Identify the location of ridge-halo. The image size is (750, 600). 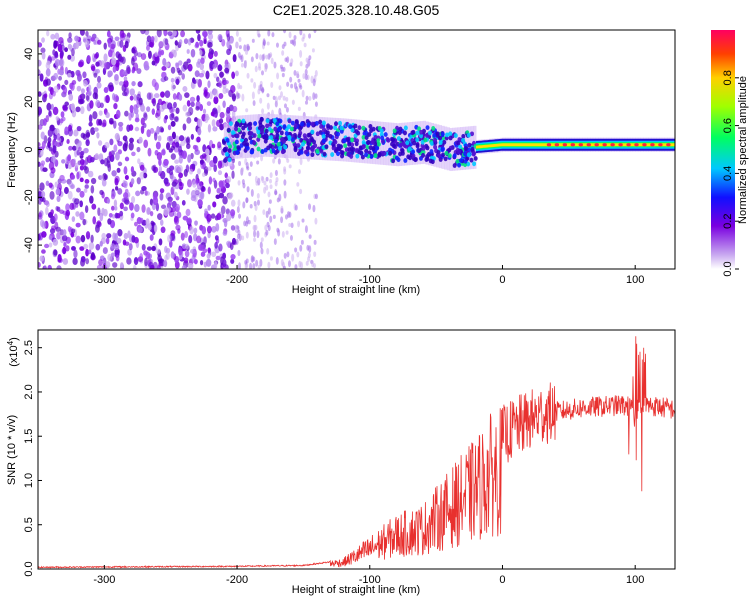
(337, 139).